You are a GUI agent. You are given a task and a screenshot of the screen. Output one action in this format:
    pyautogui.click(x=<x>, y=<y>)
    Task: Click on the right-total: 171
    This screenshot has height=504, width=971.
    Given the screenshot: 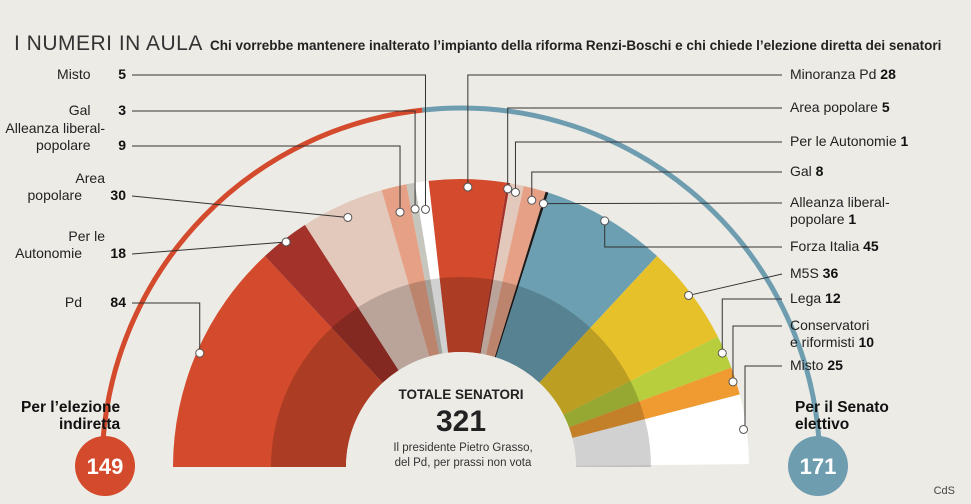 What is the action you would take?
    pyautogui.click(x=818, y=466)
    